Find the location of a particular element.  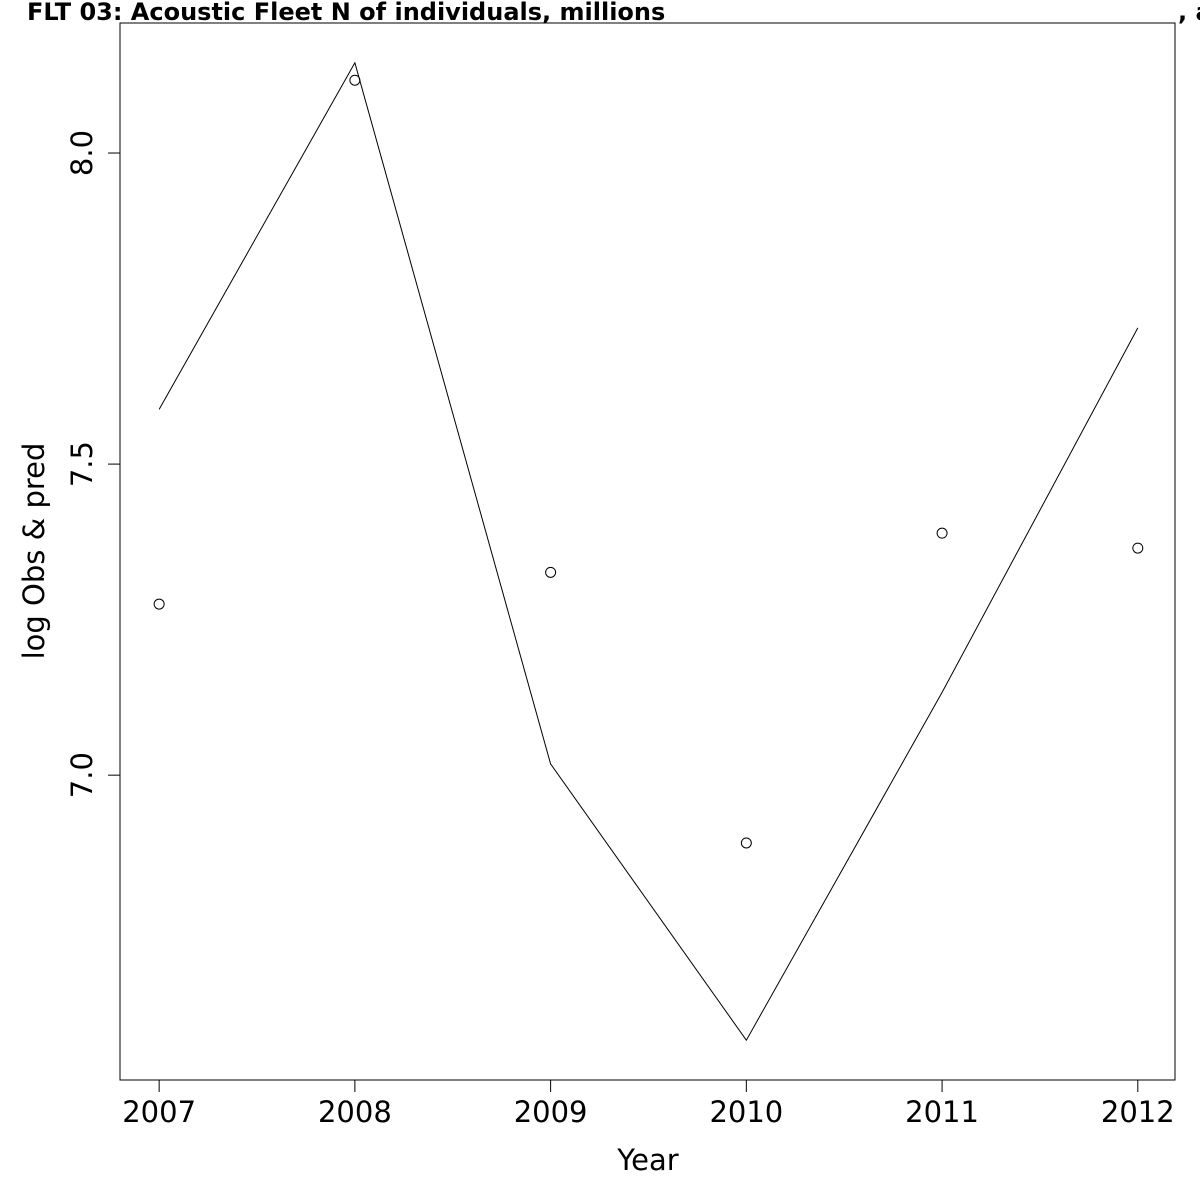

y-tick-label: 8.0 is located at coordinates (82, 153).